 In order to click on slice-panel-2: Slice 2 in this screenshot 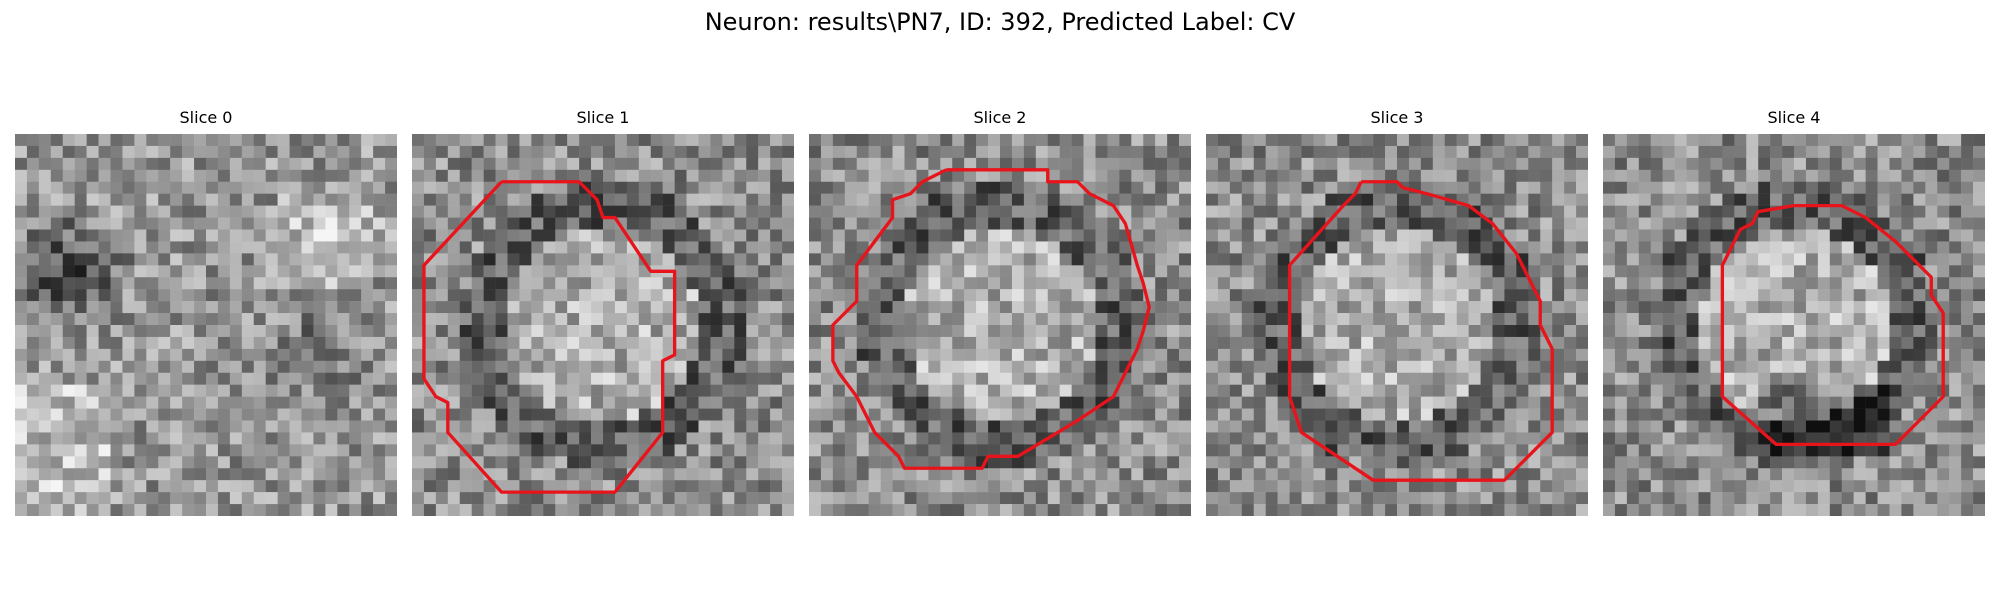, I will do `click(1000, 312)`.